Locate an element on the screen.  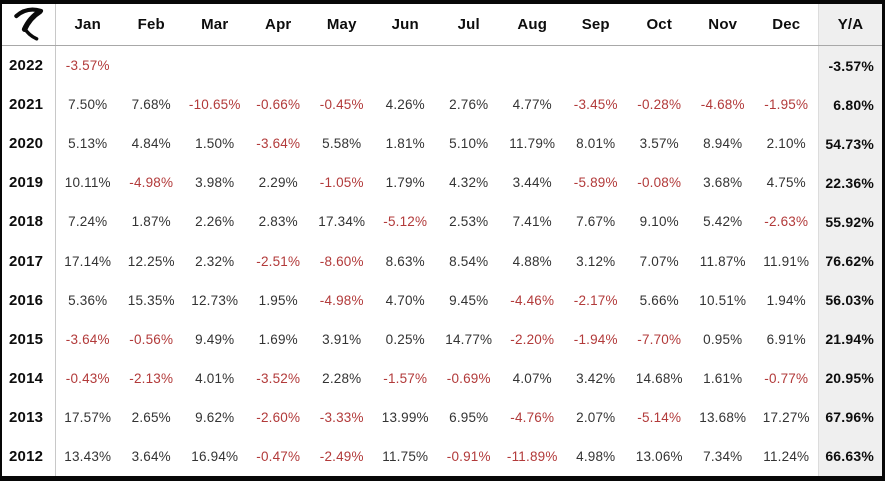
year-label: 2012 is located at coordinates (29, 456).